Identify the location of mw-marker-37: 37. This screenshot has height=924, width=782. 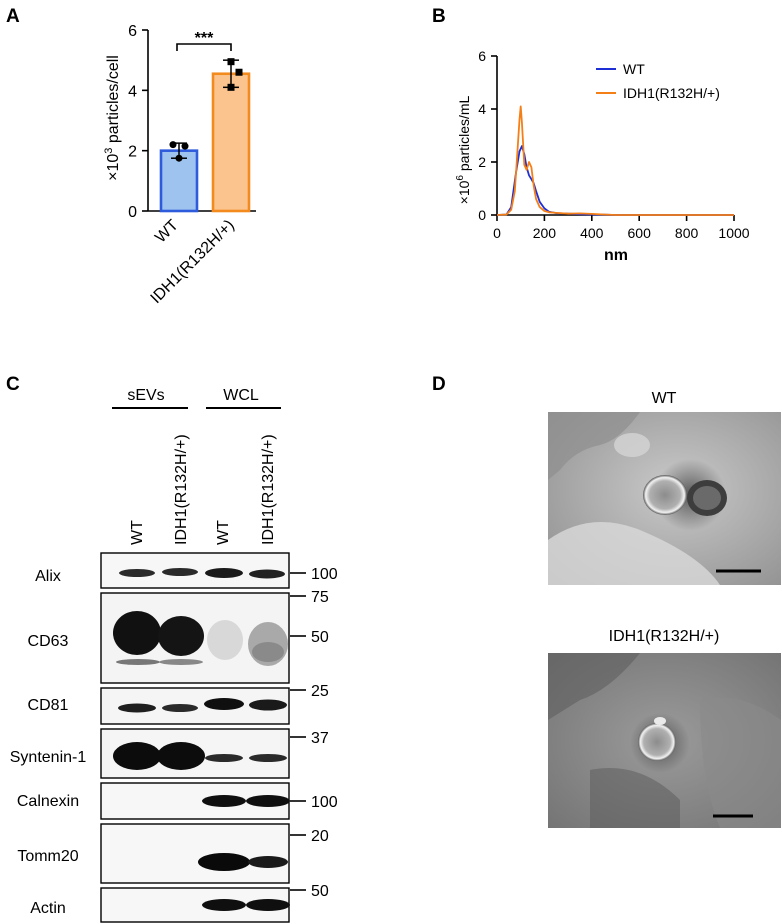
(320, 738).